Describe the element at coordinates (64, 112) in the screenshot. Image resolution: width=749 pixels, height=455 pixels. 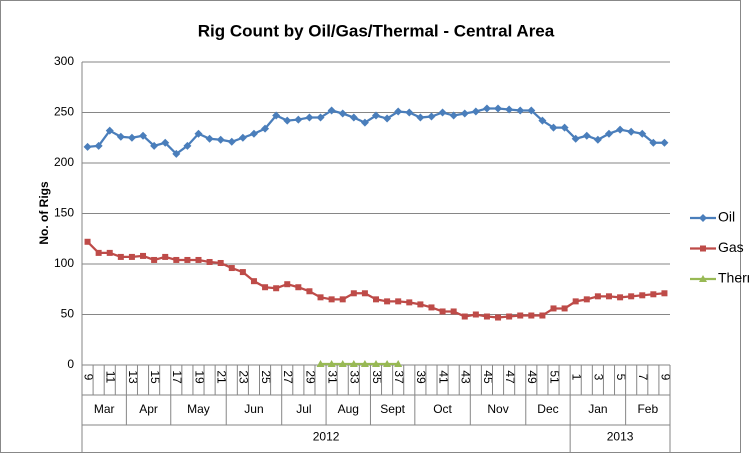
I see `y-tick-label: 250` at that location.